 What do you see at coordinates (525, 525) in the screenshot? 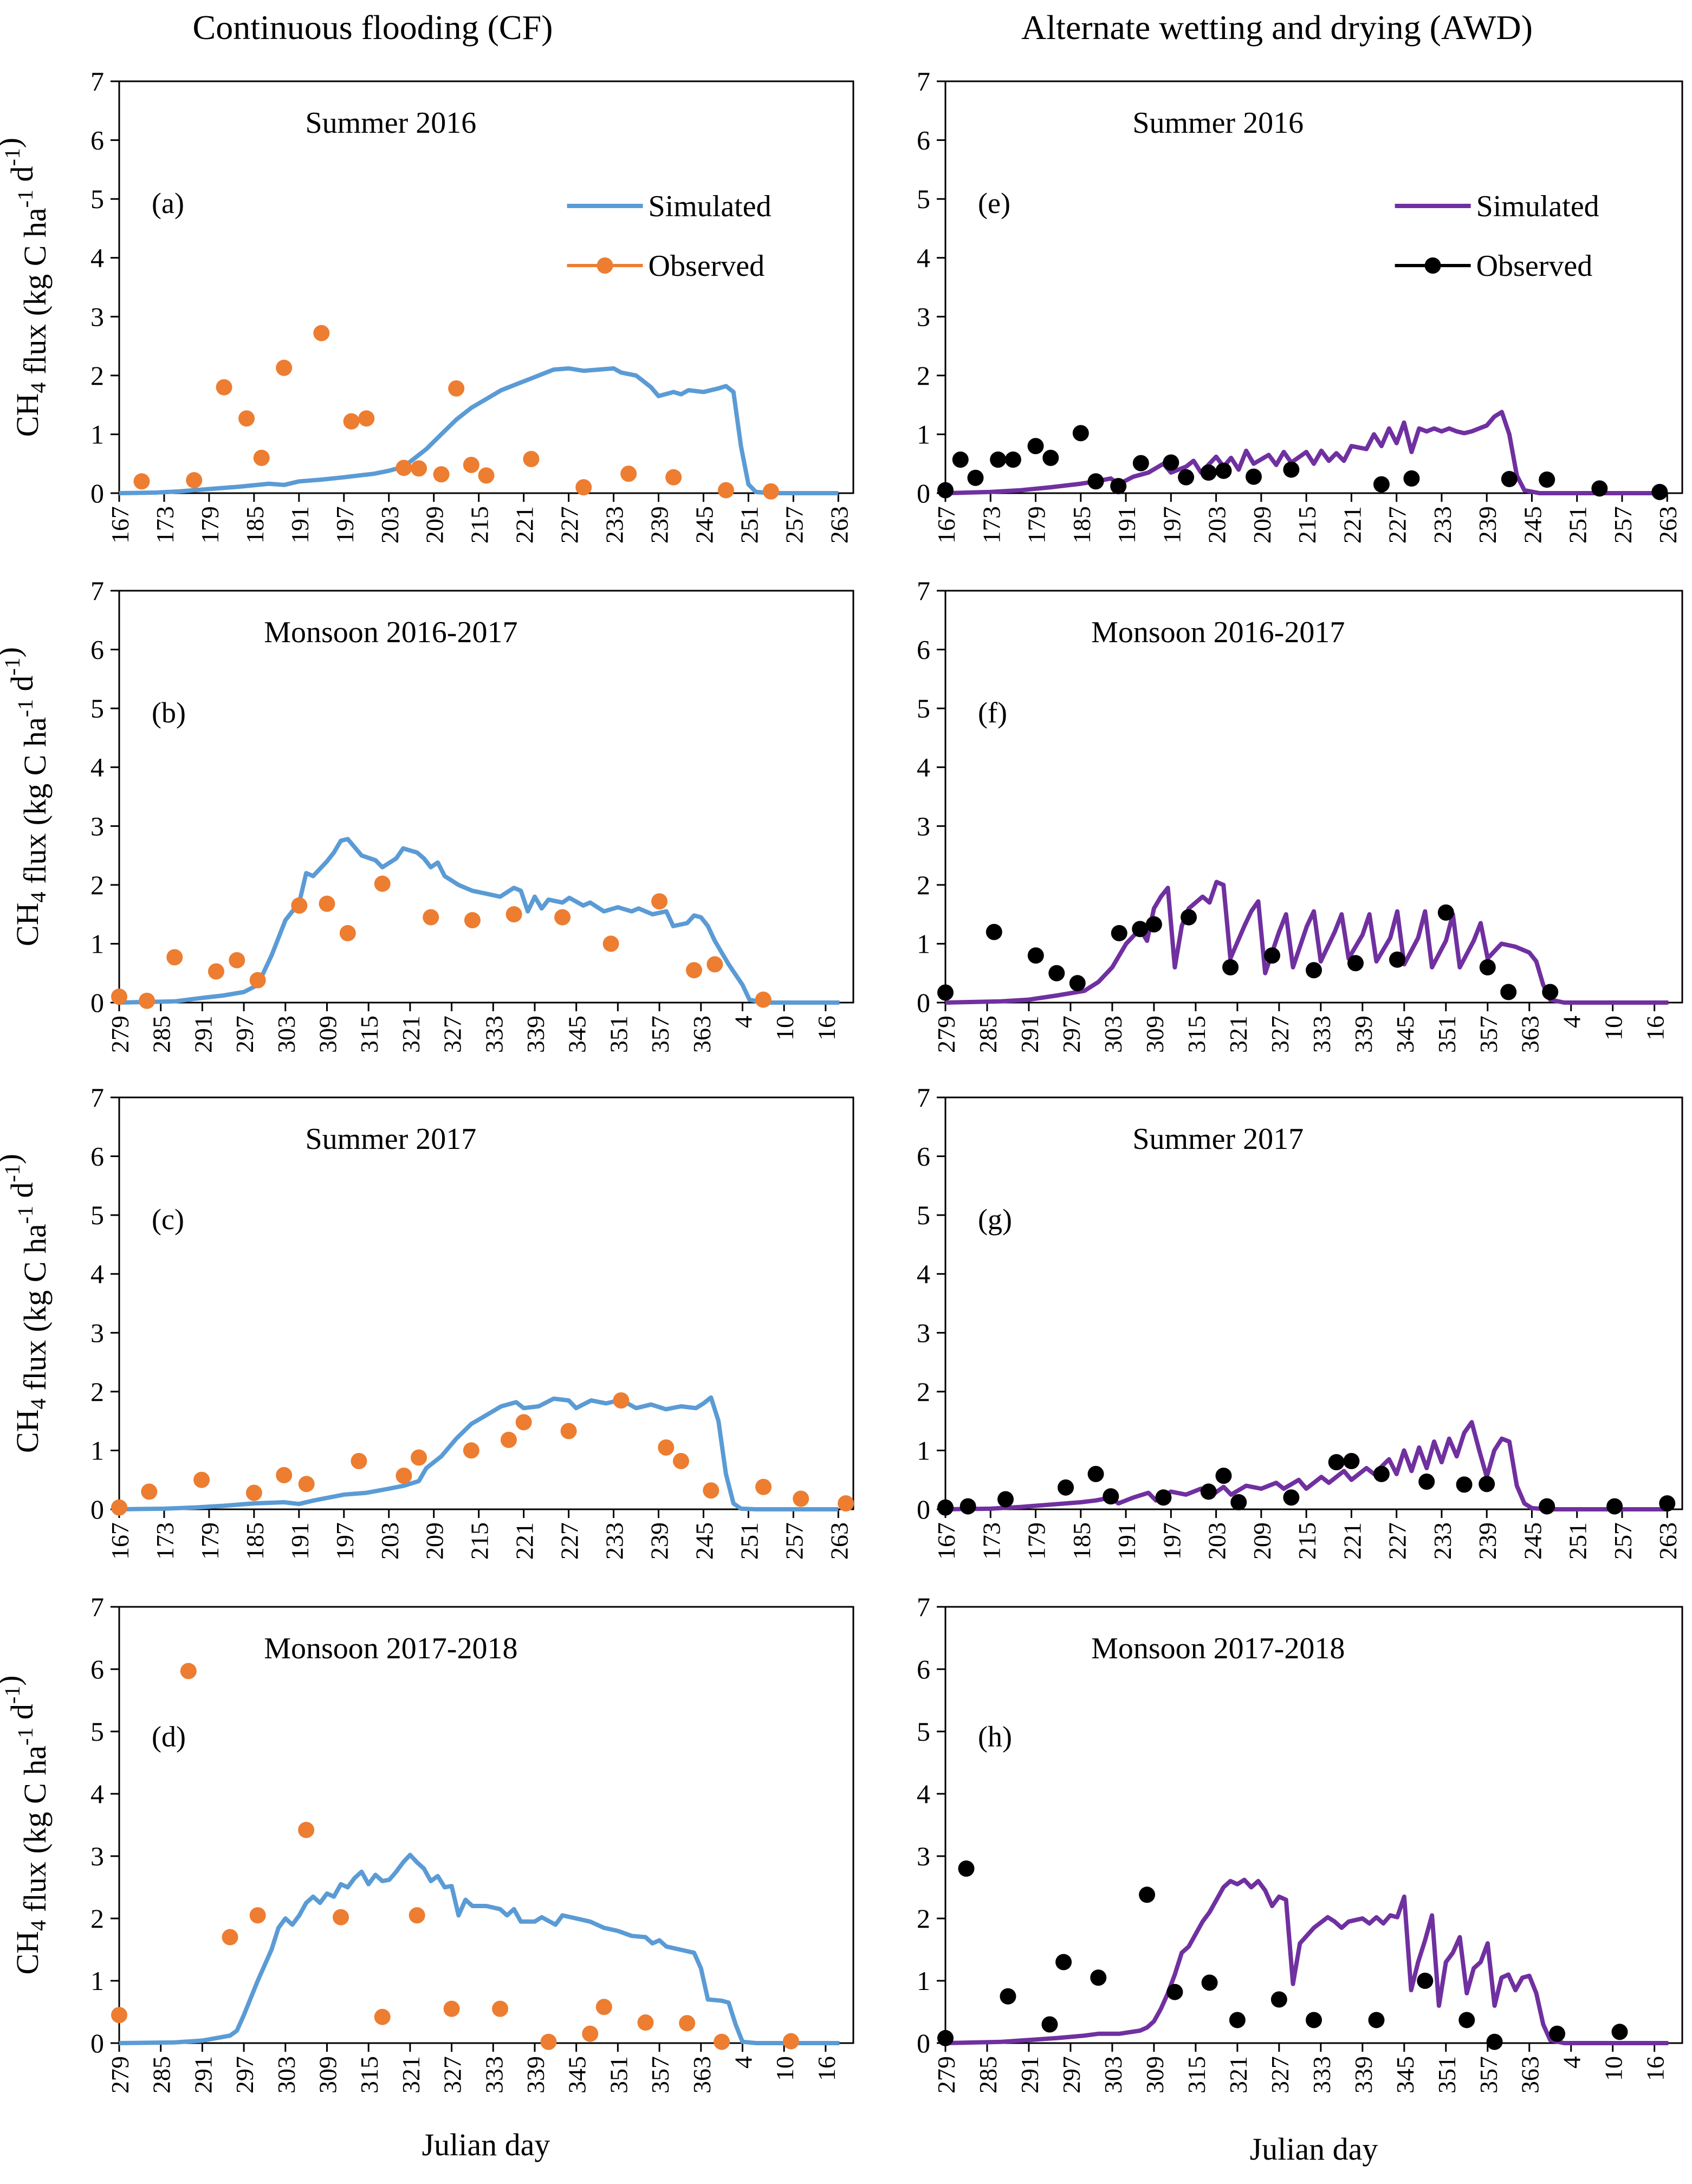
I see `panel-a-xtick-label: 221` at bounding box center [525, 525].